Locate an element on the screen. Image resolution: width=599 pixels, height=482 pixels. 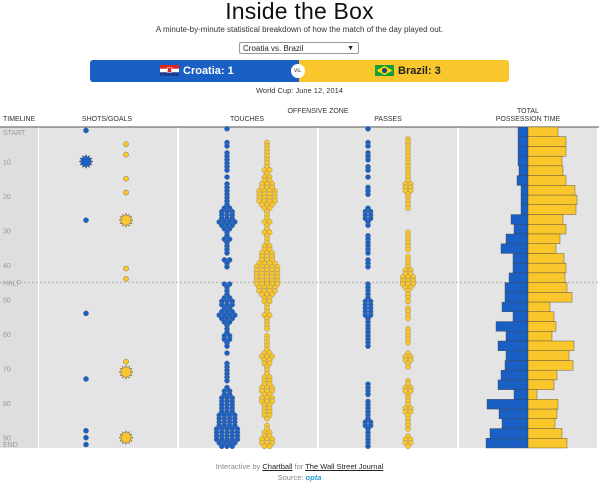
column-header-possession-line2: POSSESSION TIME is located at coordinates (528, 119).